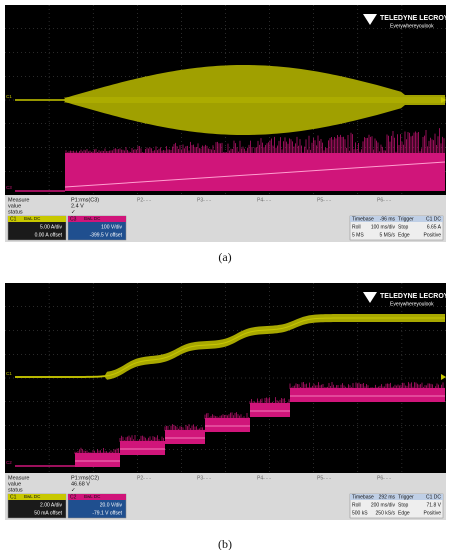 Image resolution: width=451 pixels, height=550 pixels. I want to click on timebase-cell: 200 ms/div, so click(383, 505).